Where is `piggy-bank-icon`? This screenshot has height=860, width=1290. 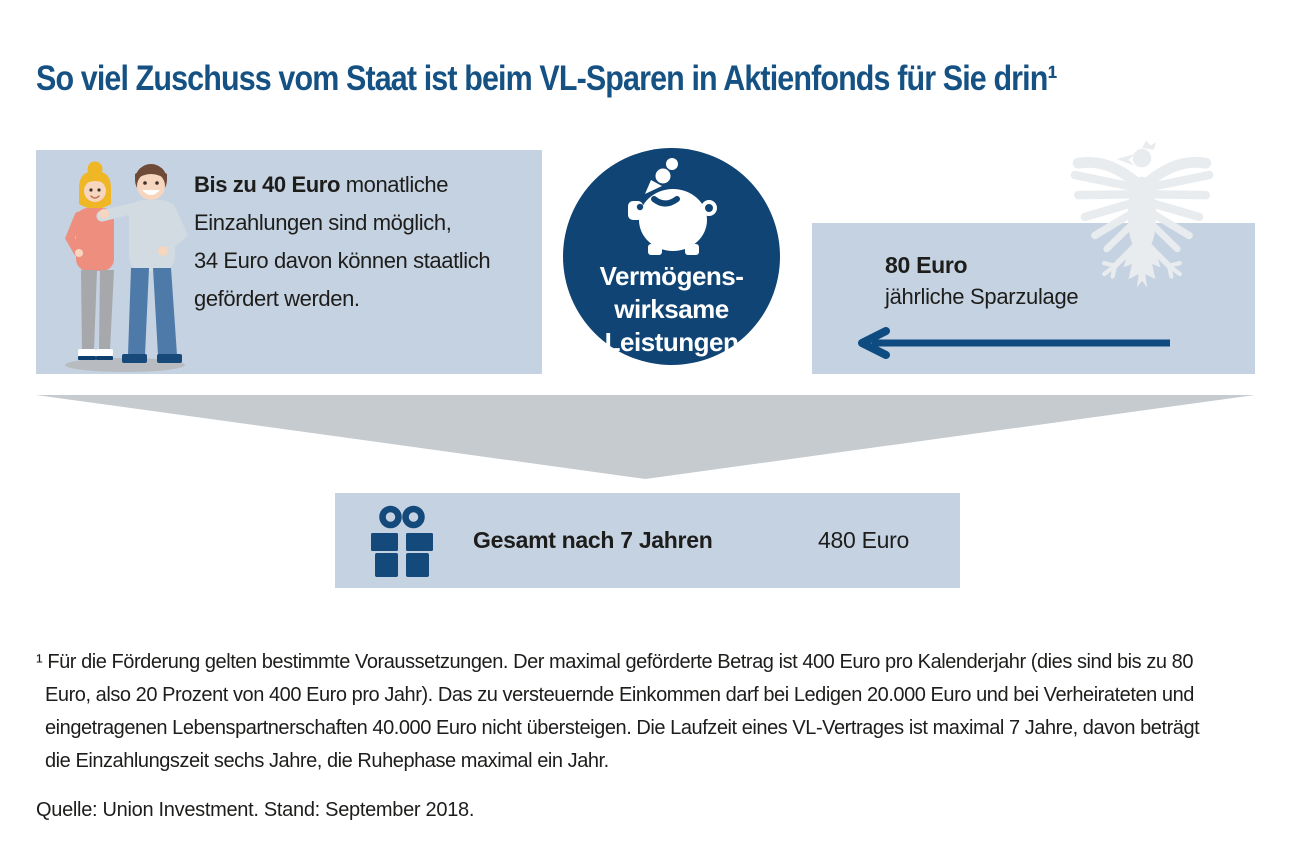
piggy-bank-icon is located at coordinates (672, 206).